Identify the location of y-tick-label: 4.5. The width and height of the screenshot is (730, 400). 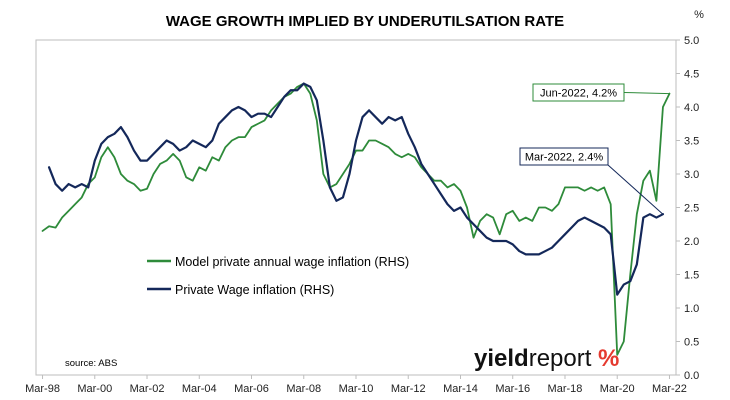
(691, 75).